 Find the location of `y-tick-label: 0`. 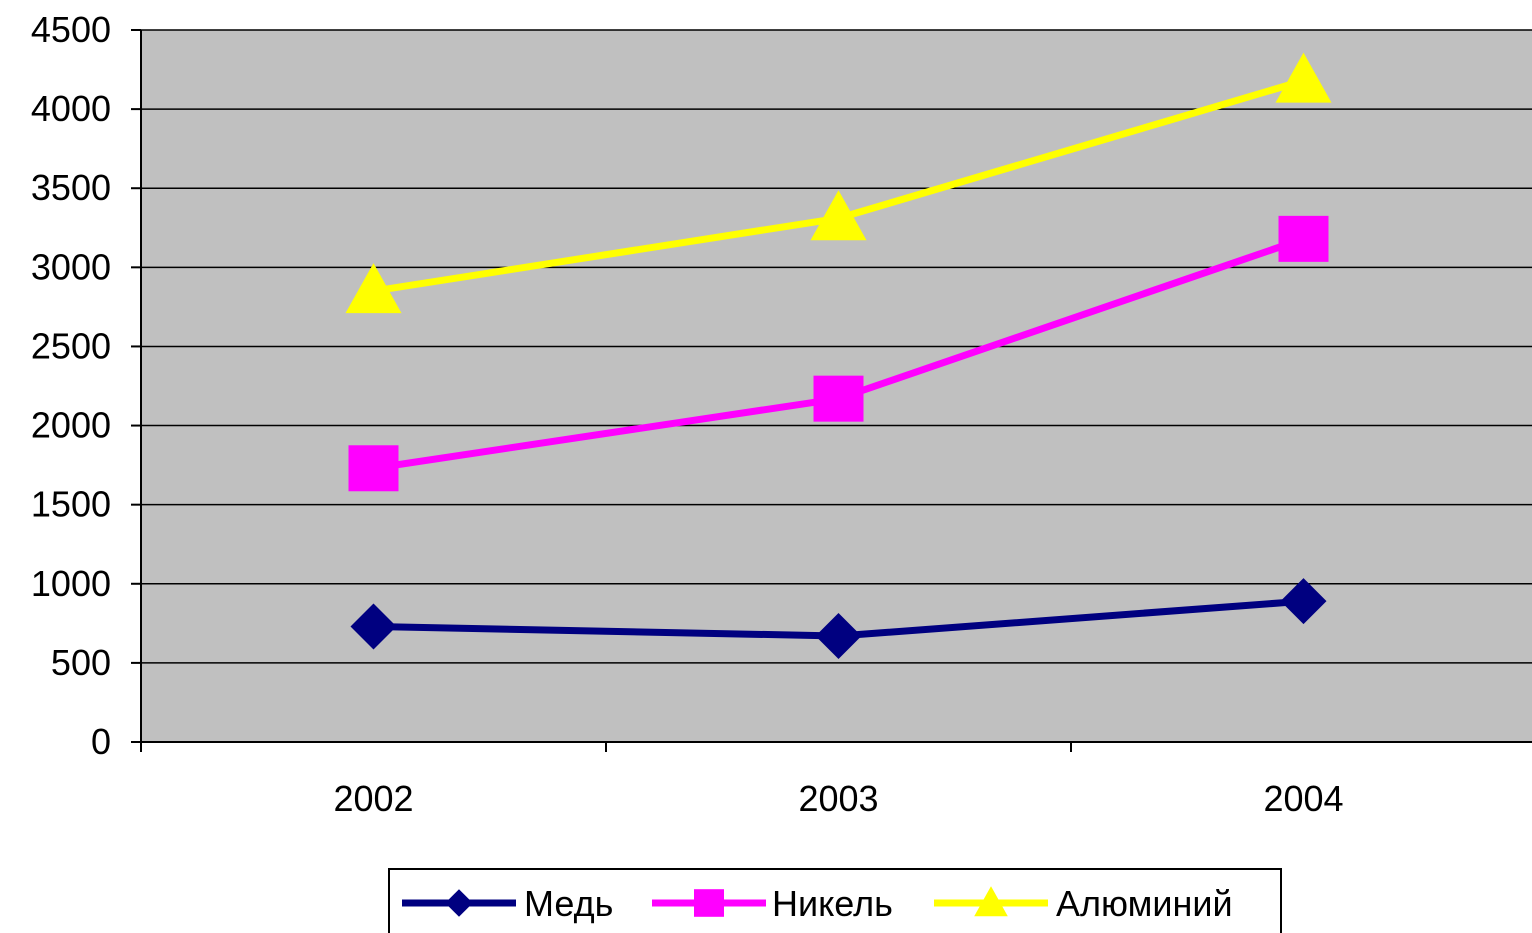

y-tick-label: 0 is located at coordinates (101, 741).